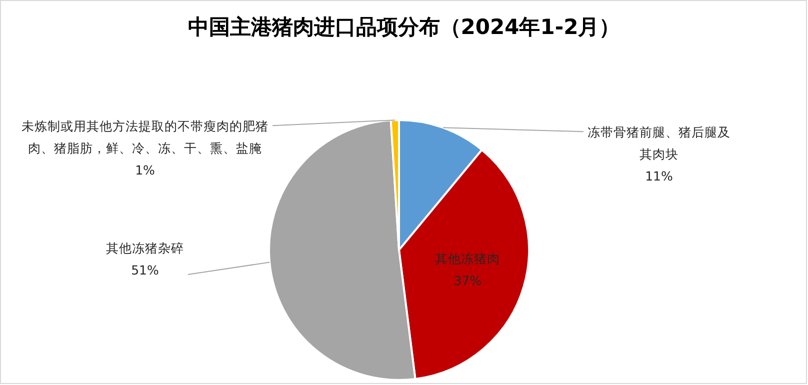 Image resolution: width=808 pixels, height=385 pixels. What do you see at coordinates (145, 170) in the screenshot?
I see `data-label: 1%` at bounding box center [145, 170].